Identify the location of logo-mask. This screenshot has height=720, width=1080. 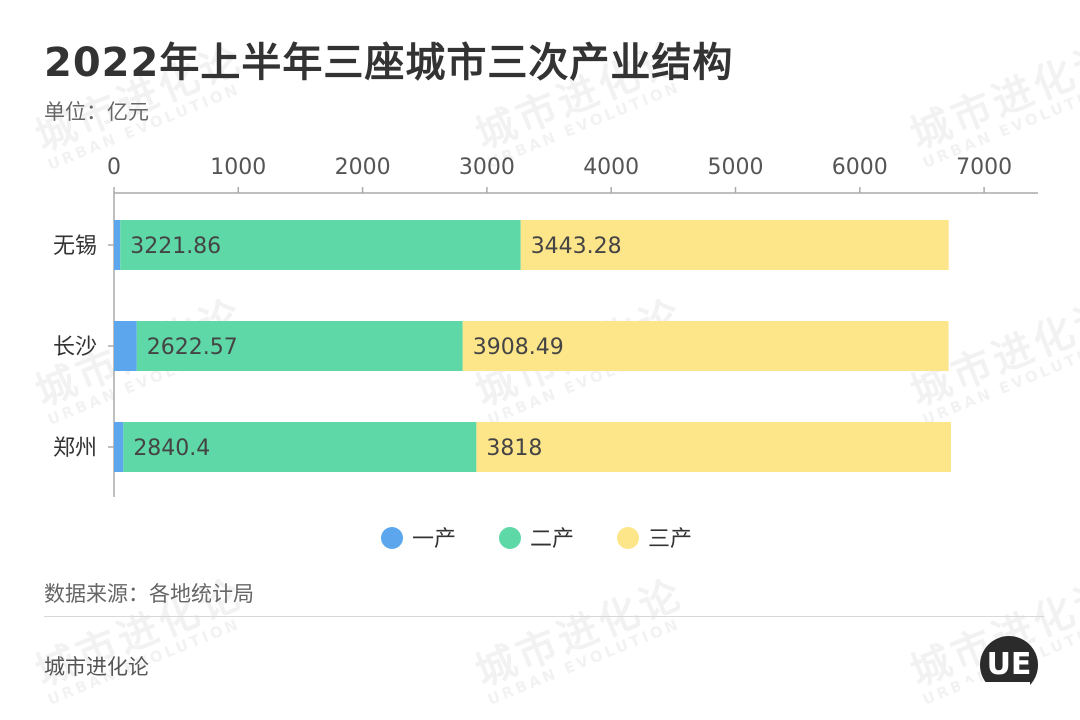
(995, 695).